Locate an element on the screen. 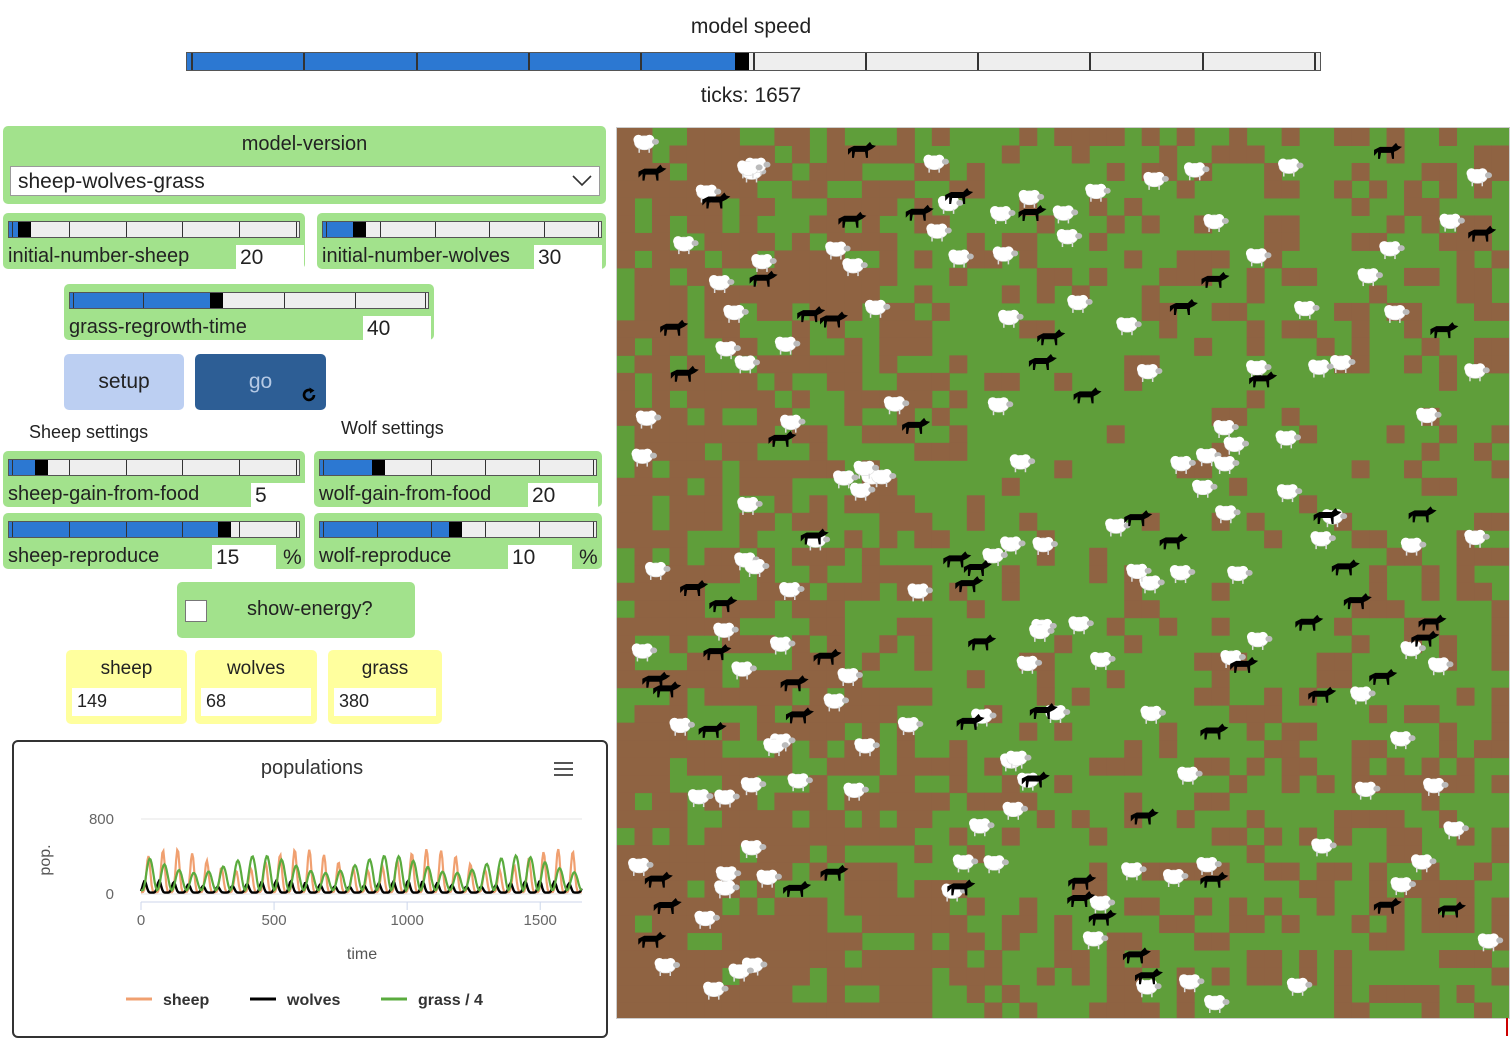 The image size is (1510, 1052). grass-regrowth-time-value-box: 40 is located at coordinates (397, 328).